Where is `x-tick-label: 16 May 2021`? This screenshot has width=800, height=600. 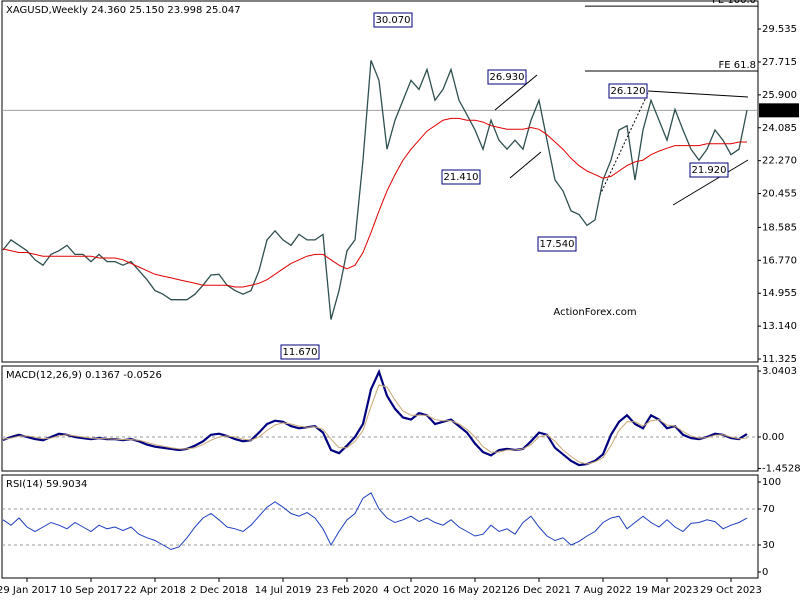 x-tick-label: 16 May 2021 is located at coordinates (474, 590).